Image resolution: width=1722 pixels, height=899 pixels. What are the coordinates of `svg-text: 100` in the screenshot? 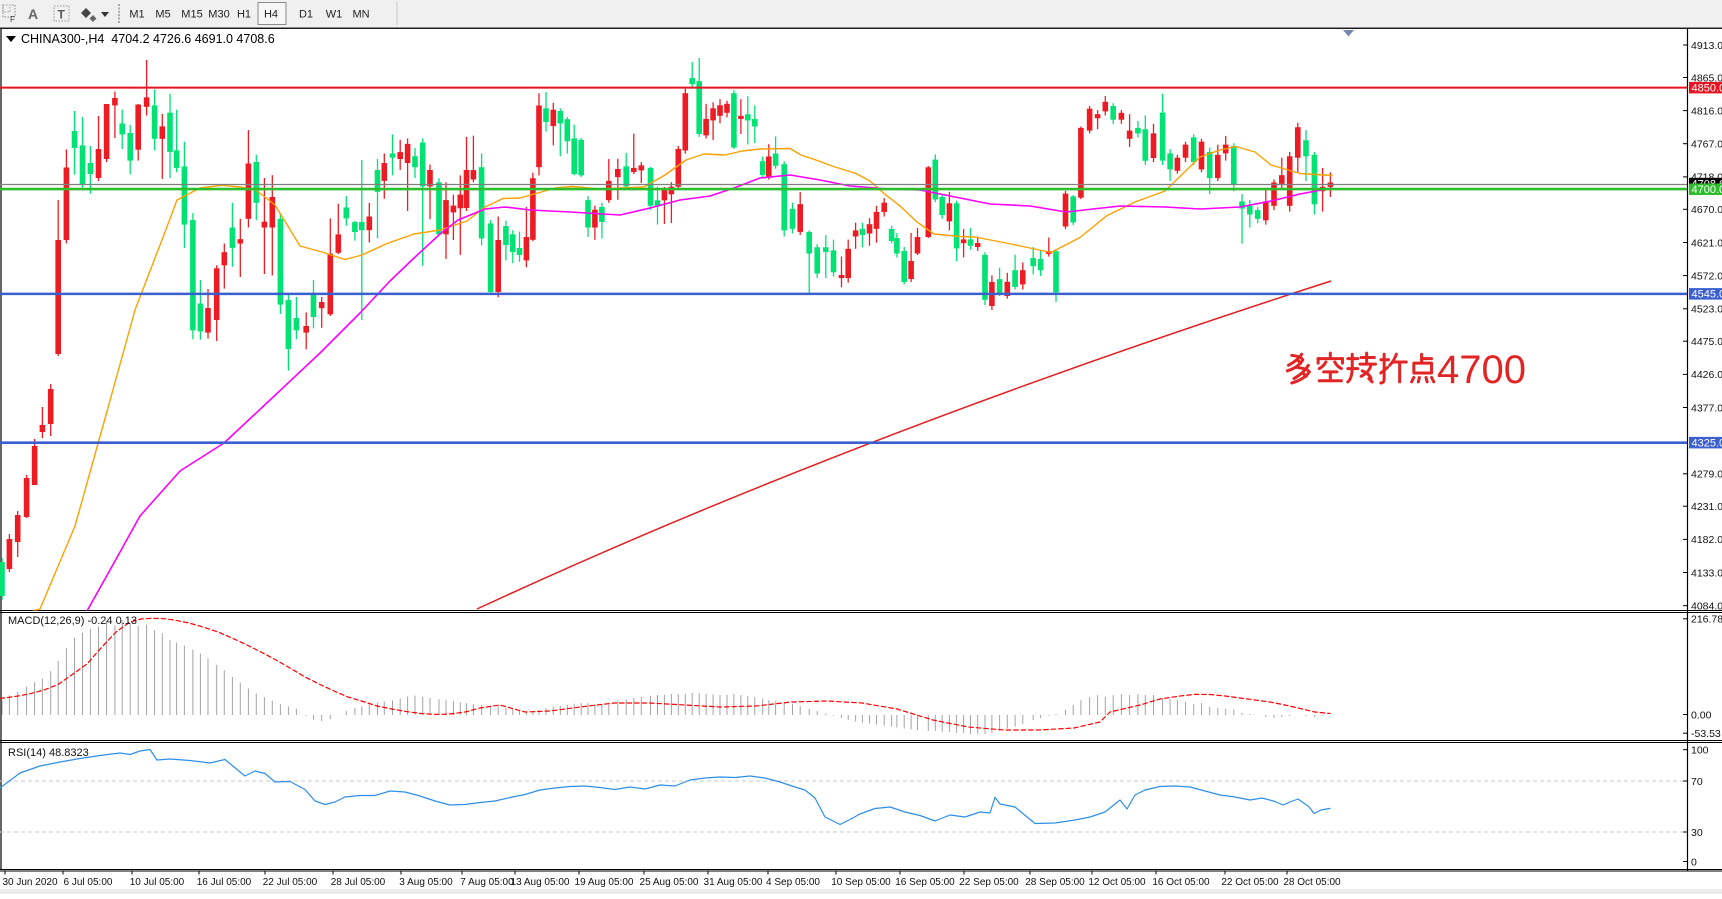 It's located at (1700, 751).